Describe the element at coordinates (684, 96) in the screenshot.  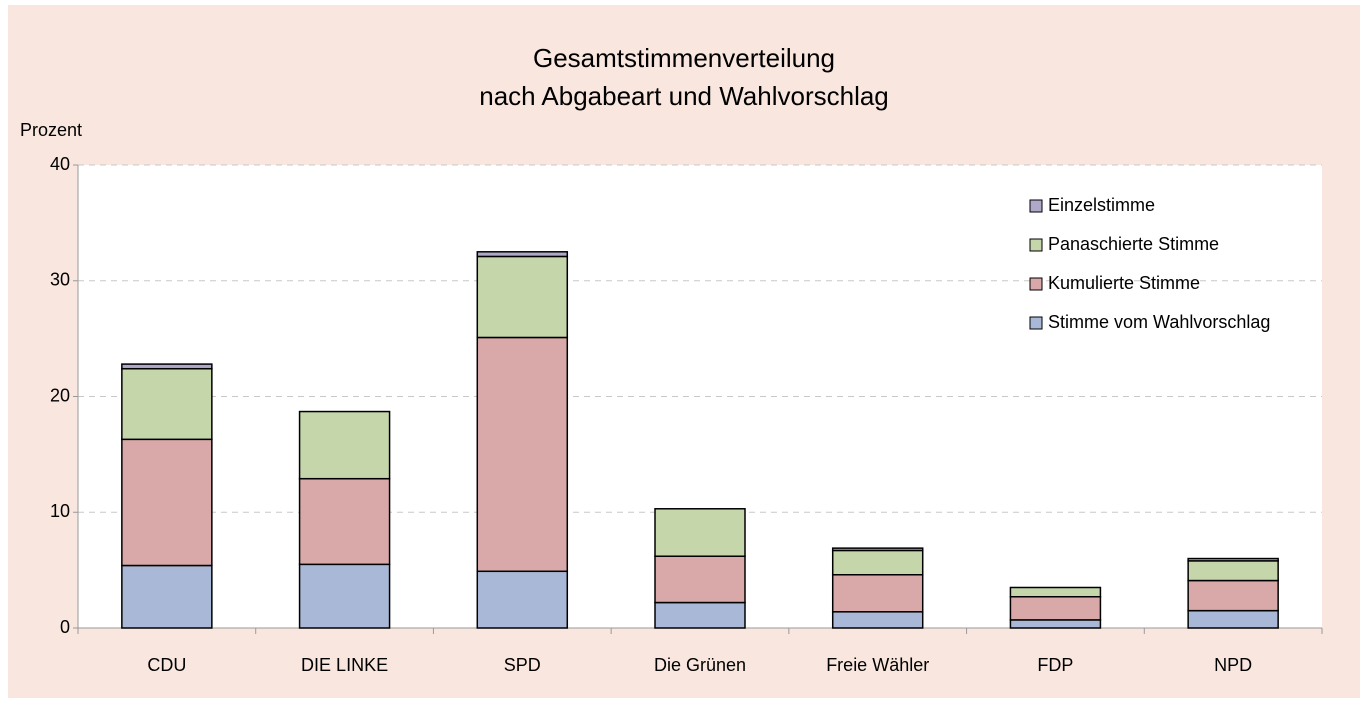
I see `chart-subtitle: nach Abgabeart und Wahlvorschlag` at that location.